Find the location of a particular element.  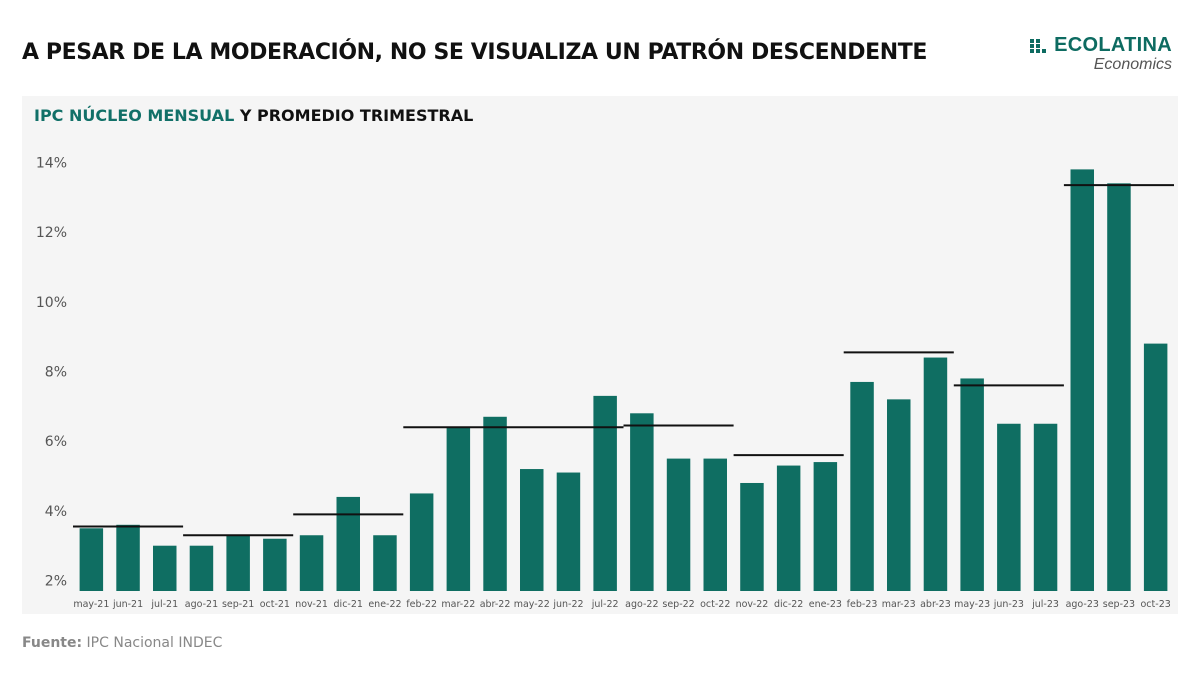

x-tick-label: mar-22 is located at coordinates (458, 604).